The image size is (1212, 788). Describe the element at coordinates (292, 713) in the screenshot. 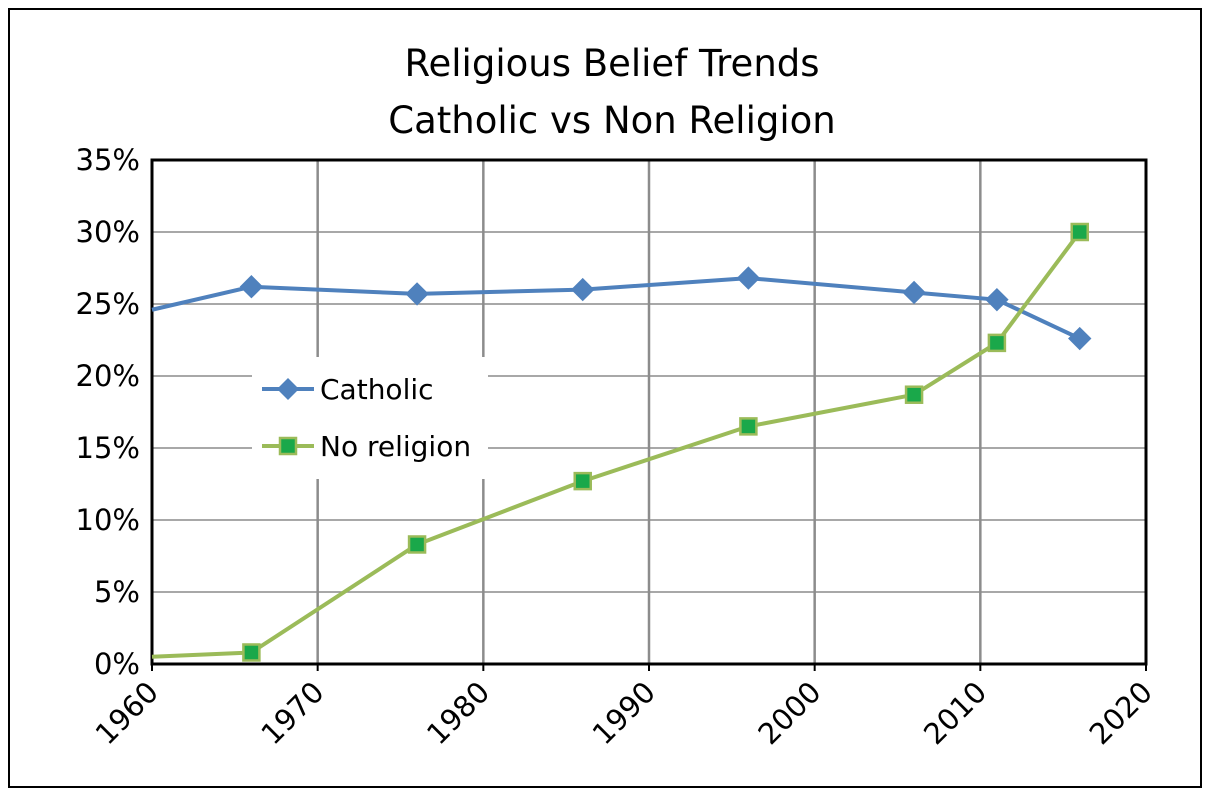

I see `x-tick-label: 1970` at that location.